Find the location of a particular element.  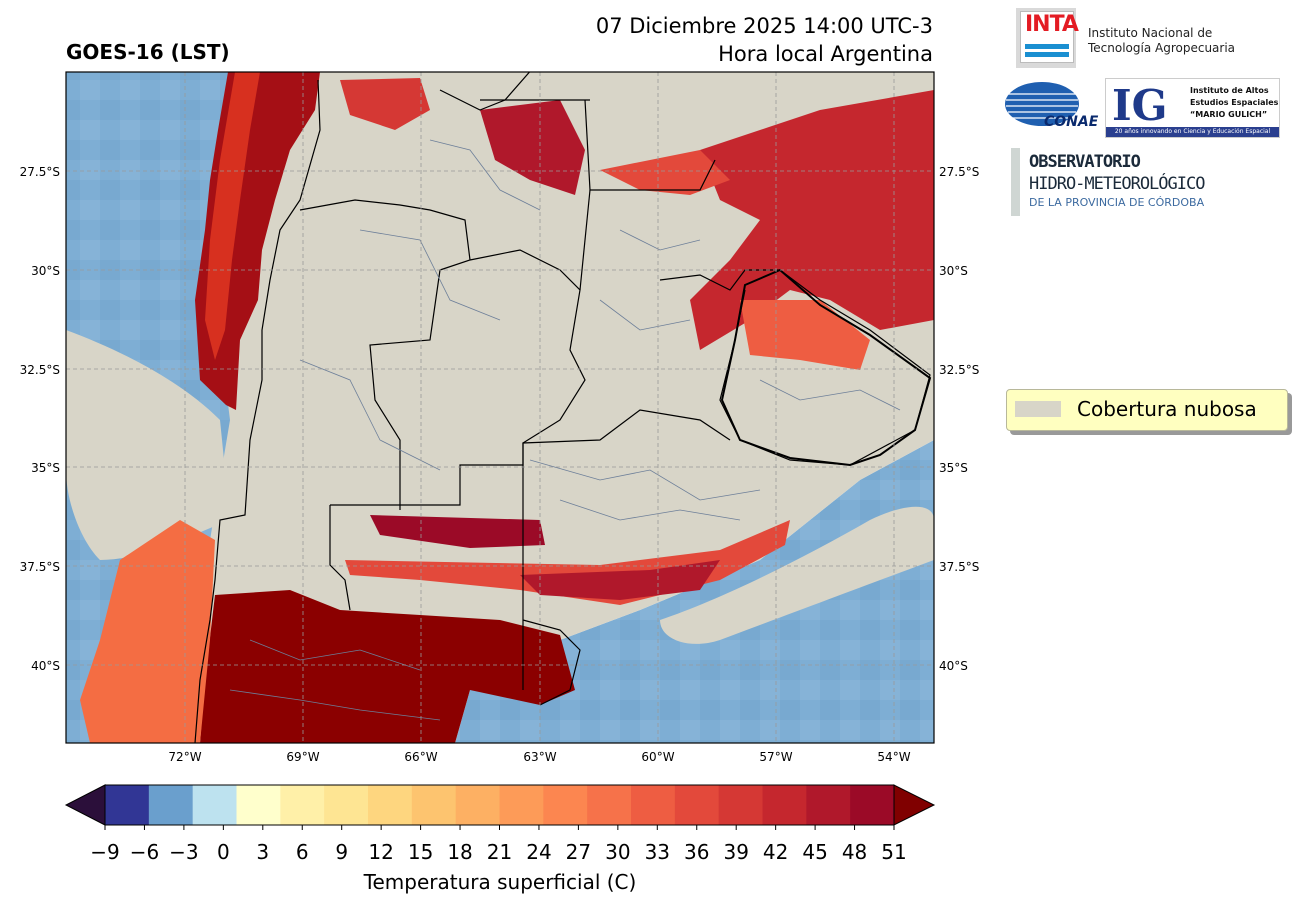

colorbar-tick-label: 21 is located at coordinates (499, 852).